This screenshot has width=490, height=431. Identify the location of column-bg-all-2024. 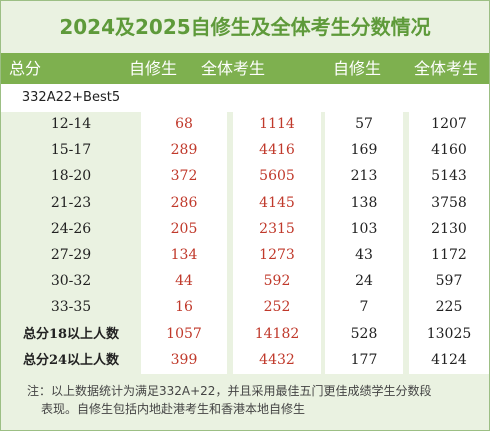
(449, 229).